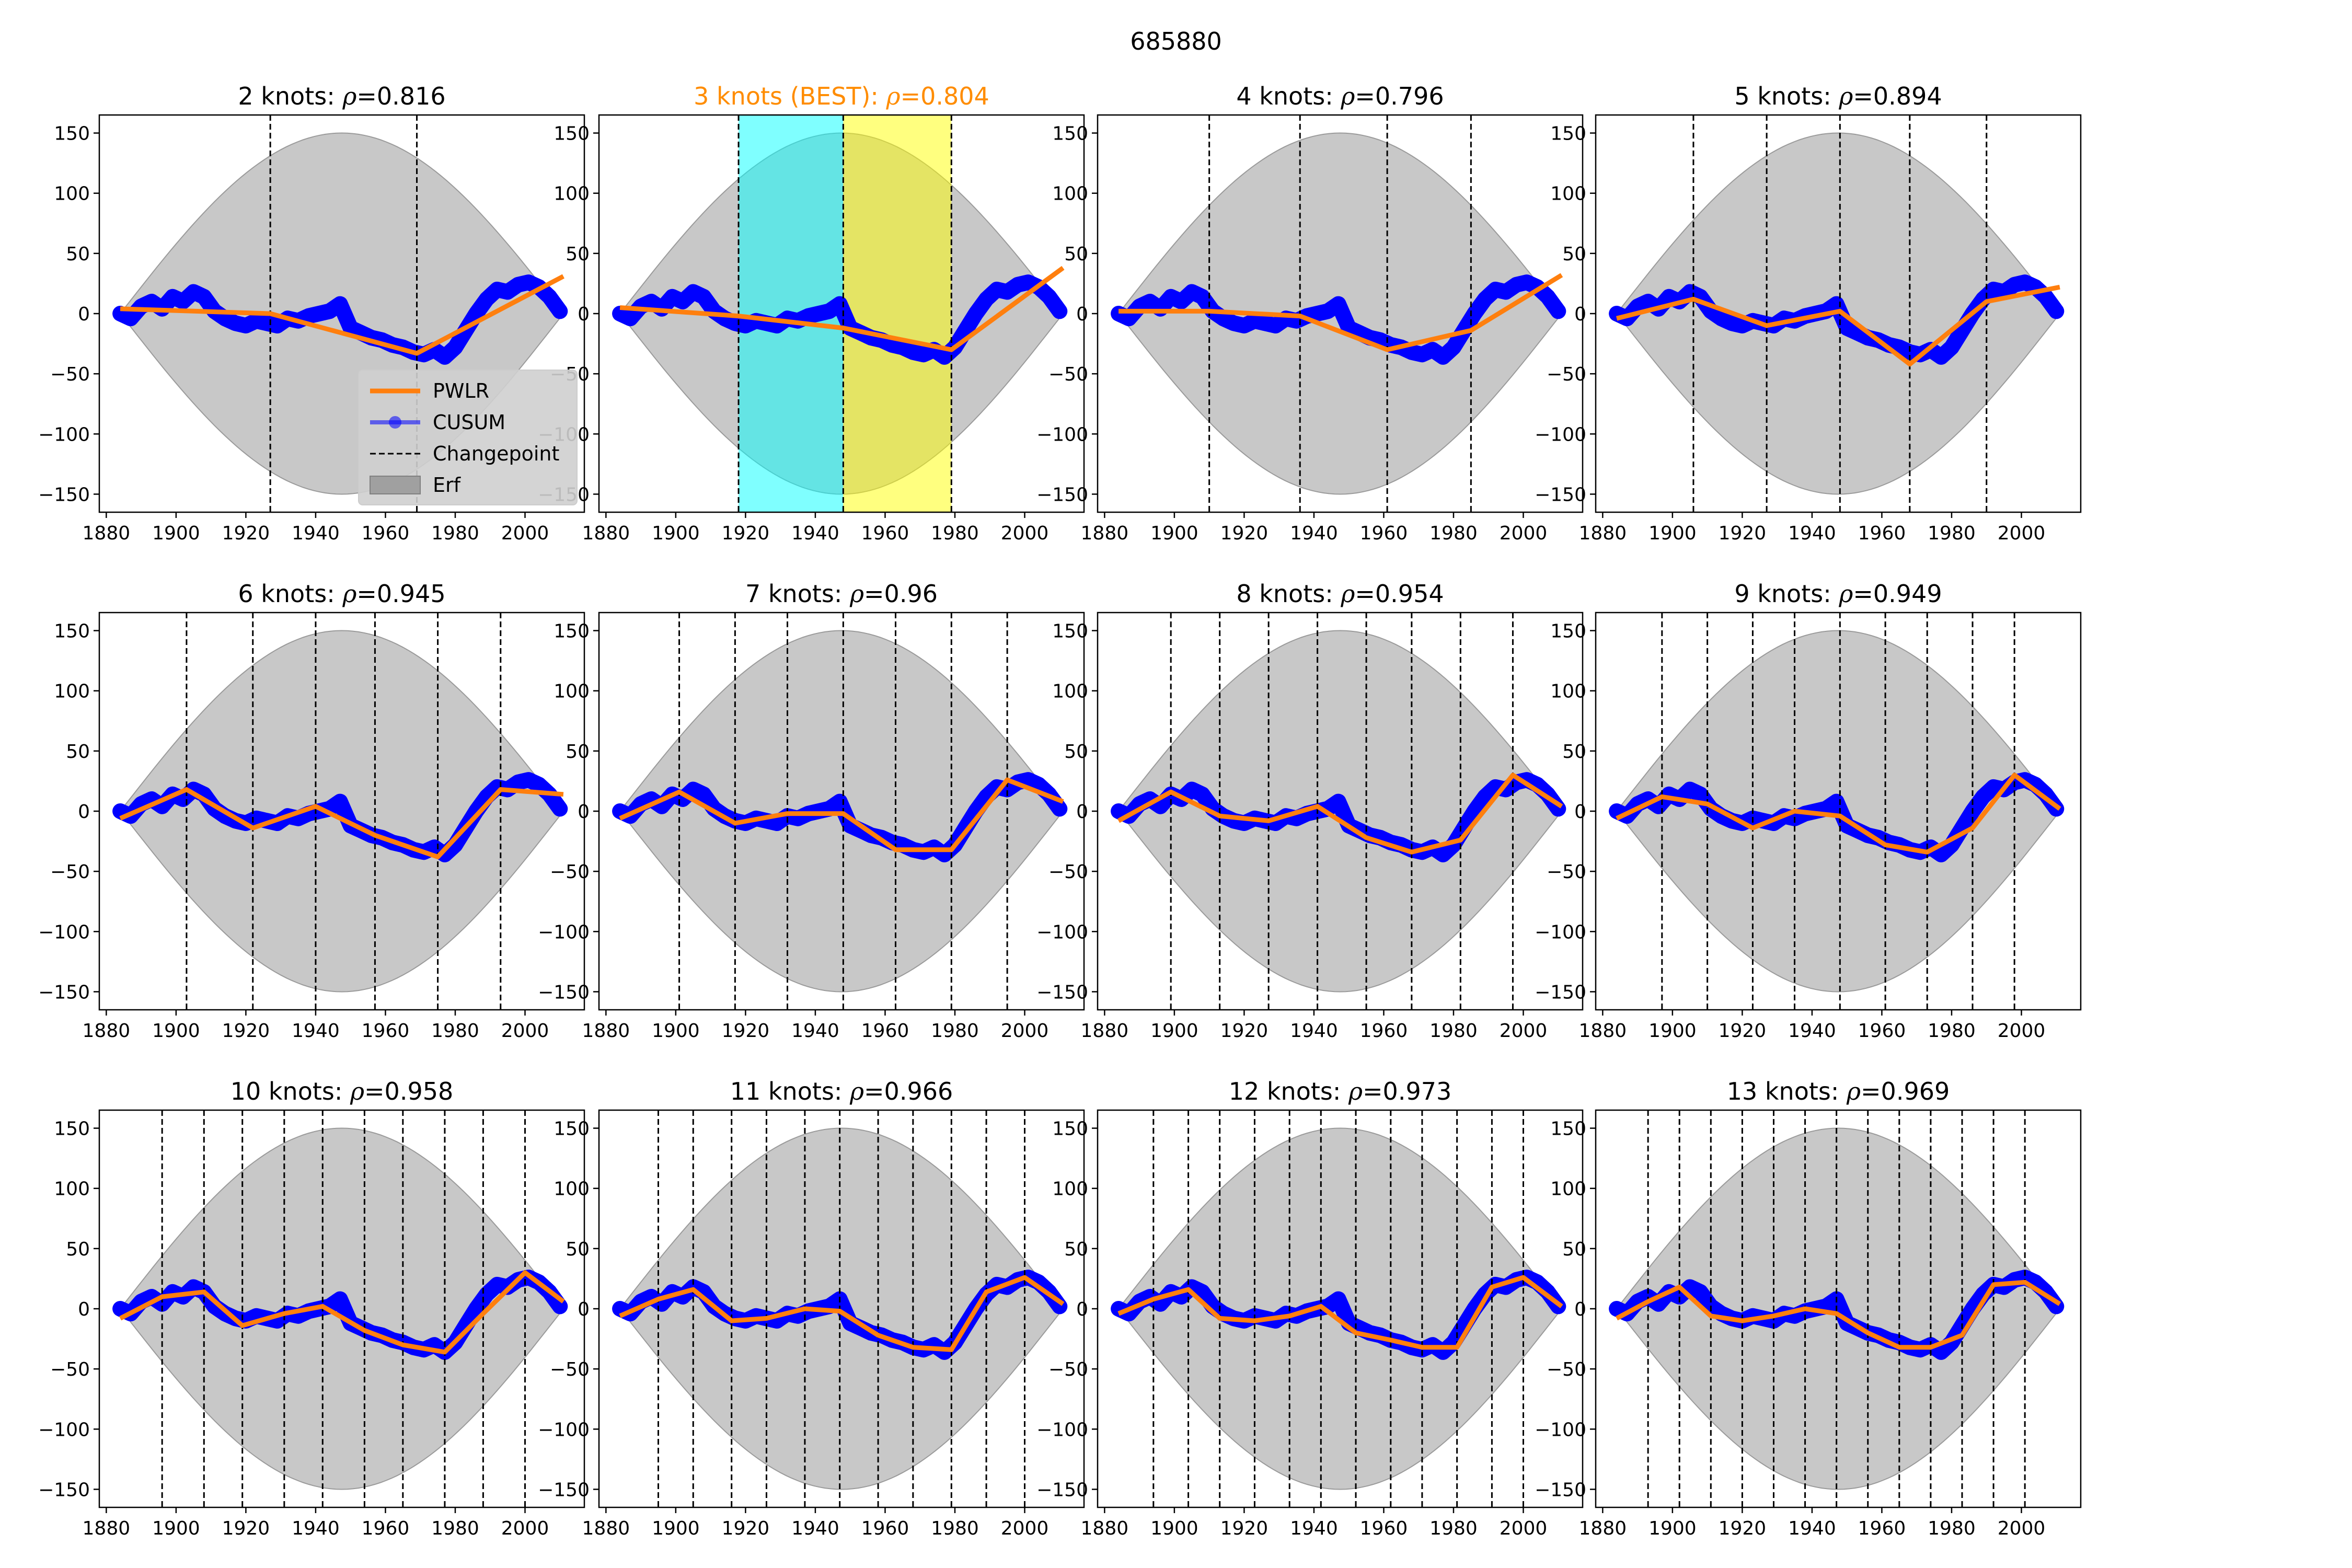 This screenshot has height=1568, width=2352. Describe the element at coordinates (341, 96) in the screenshot. I see `panel-title: 2 knots: ρ=0.816` at that location.